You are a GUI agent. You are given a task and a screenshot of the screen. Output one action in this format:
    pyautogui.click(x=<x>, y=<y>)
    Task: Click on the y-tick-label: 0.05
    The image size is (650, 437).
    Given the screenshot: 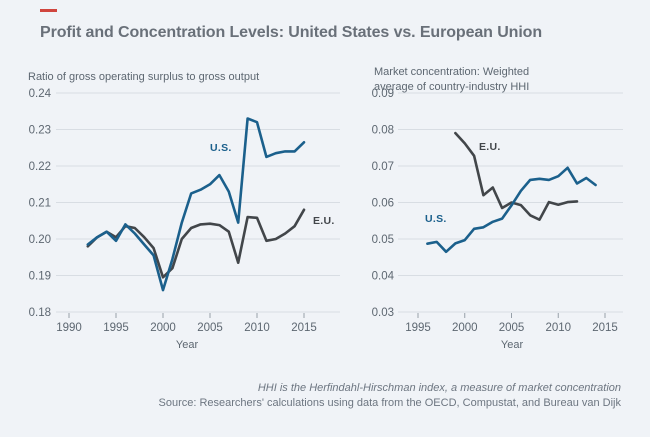 What is the action you would take?
    pyautogui.click(x=383, y=240)
    